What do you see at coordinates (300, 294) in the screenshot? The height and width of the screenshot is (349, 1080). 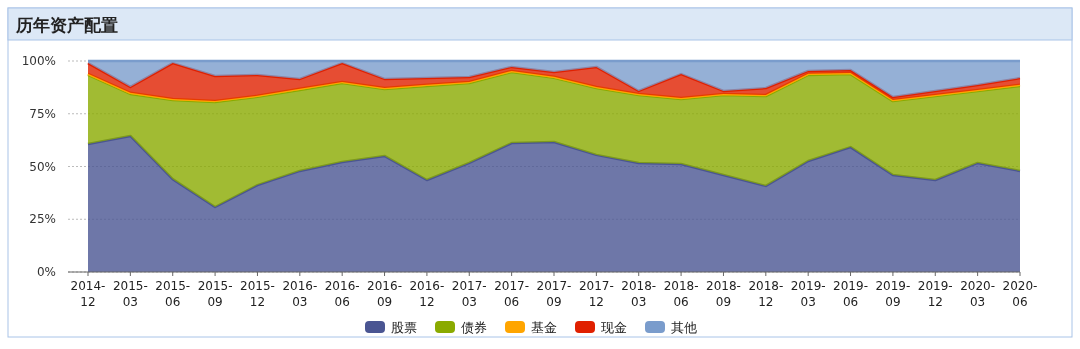 I see `x-tick-label: 2016-03` at bounding box center [300, 294].